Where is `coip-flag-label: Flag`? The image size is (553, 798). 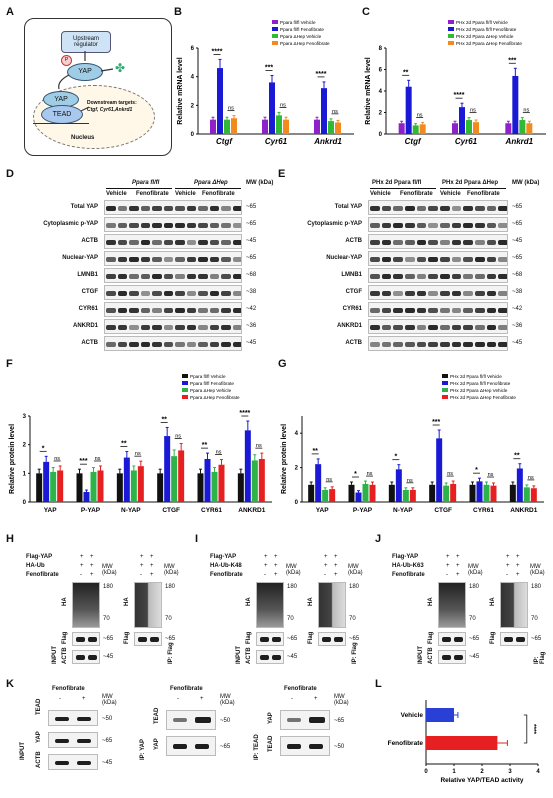
coip-flag-label: Flag is located at coordinates (249, 637).